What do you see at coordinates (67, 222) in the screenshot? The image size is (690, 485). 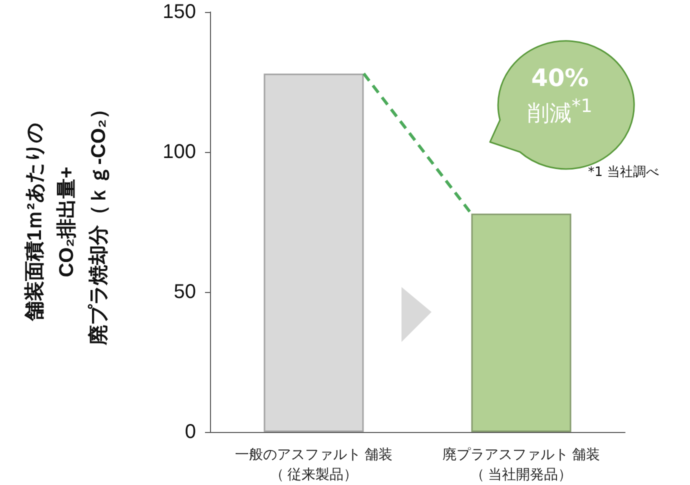 I see `y-axis-title: 舗装面積1ｍ²あたりの CO₂排出量+ 廃プラ焼却分（ｋｇ-CO₂）` at bounding box center [67, 222].